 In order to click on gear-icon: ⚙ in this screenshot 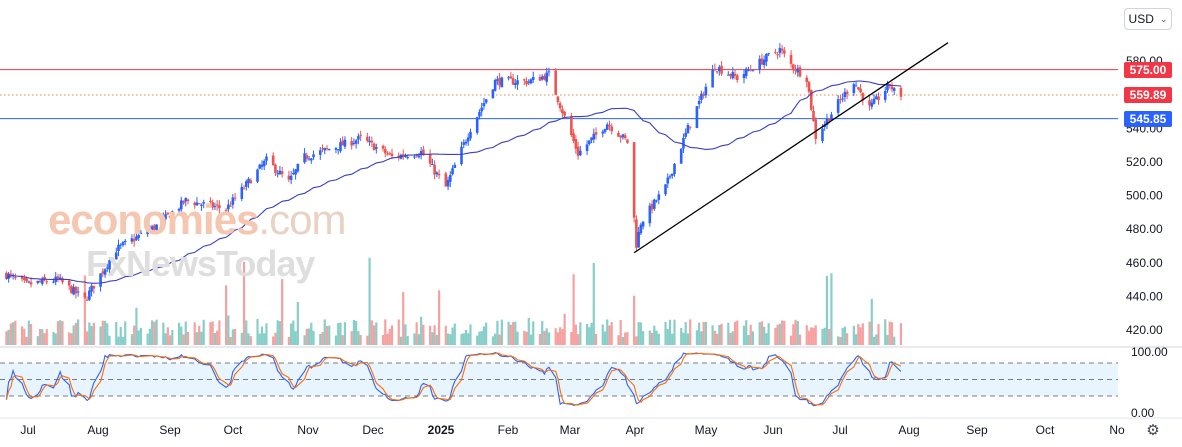, I will do `click(1153, 430)`.